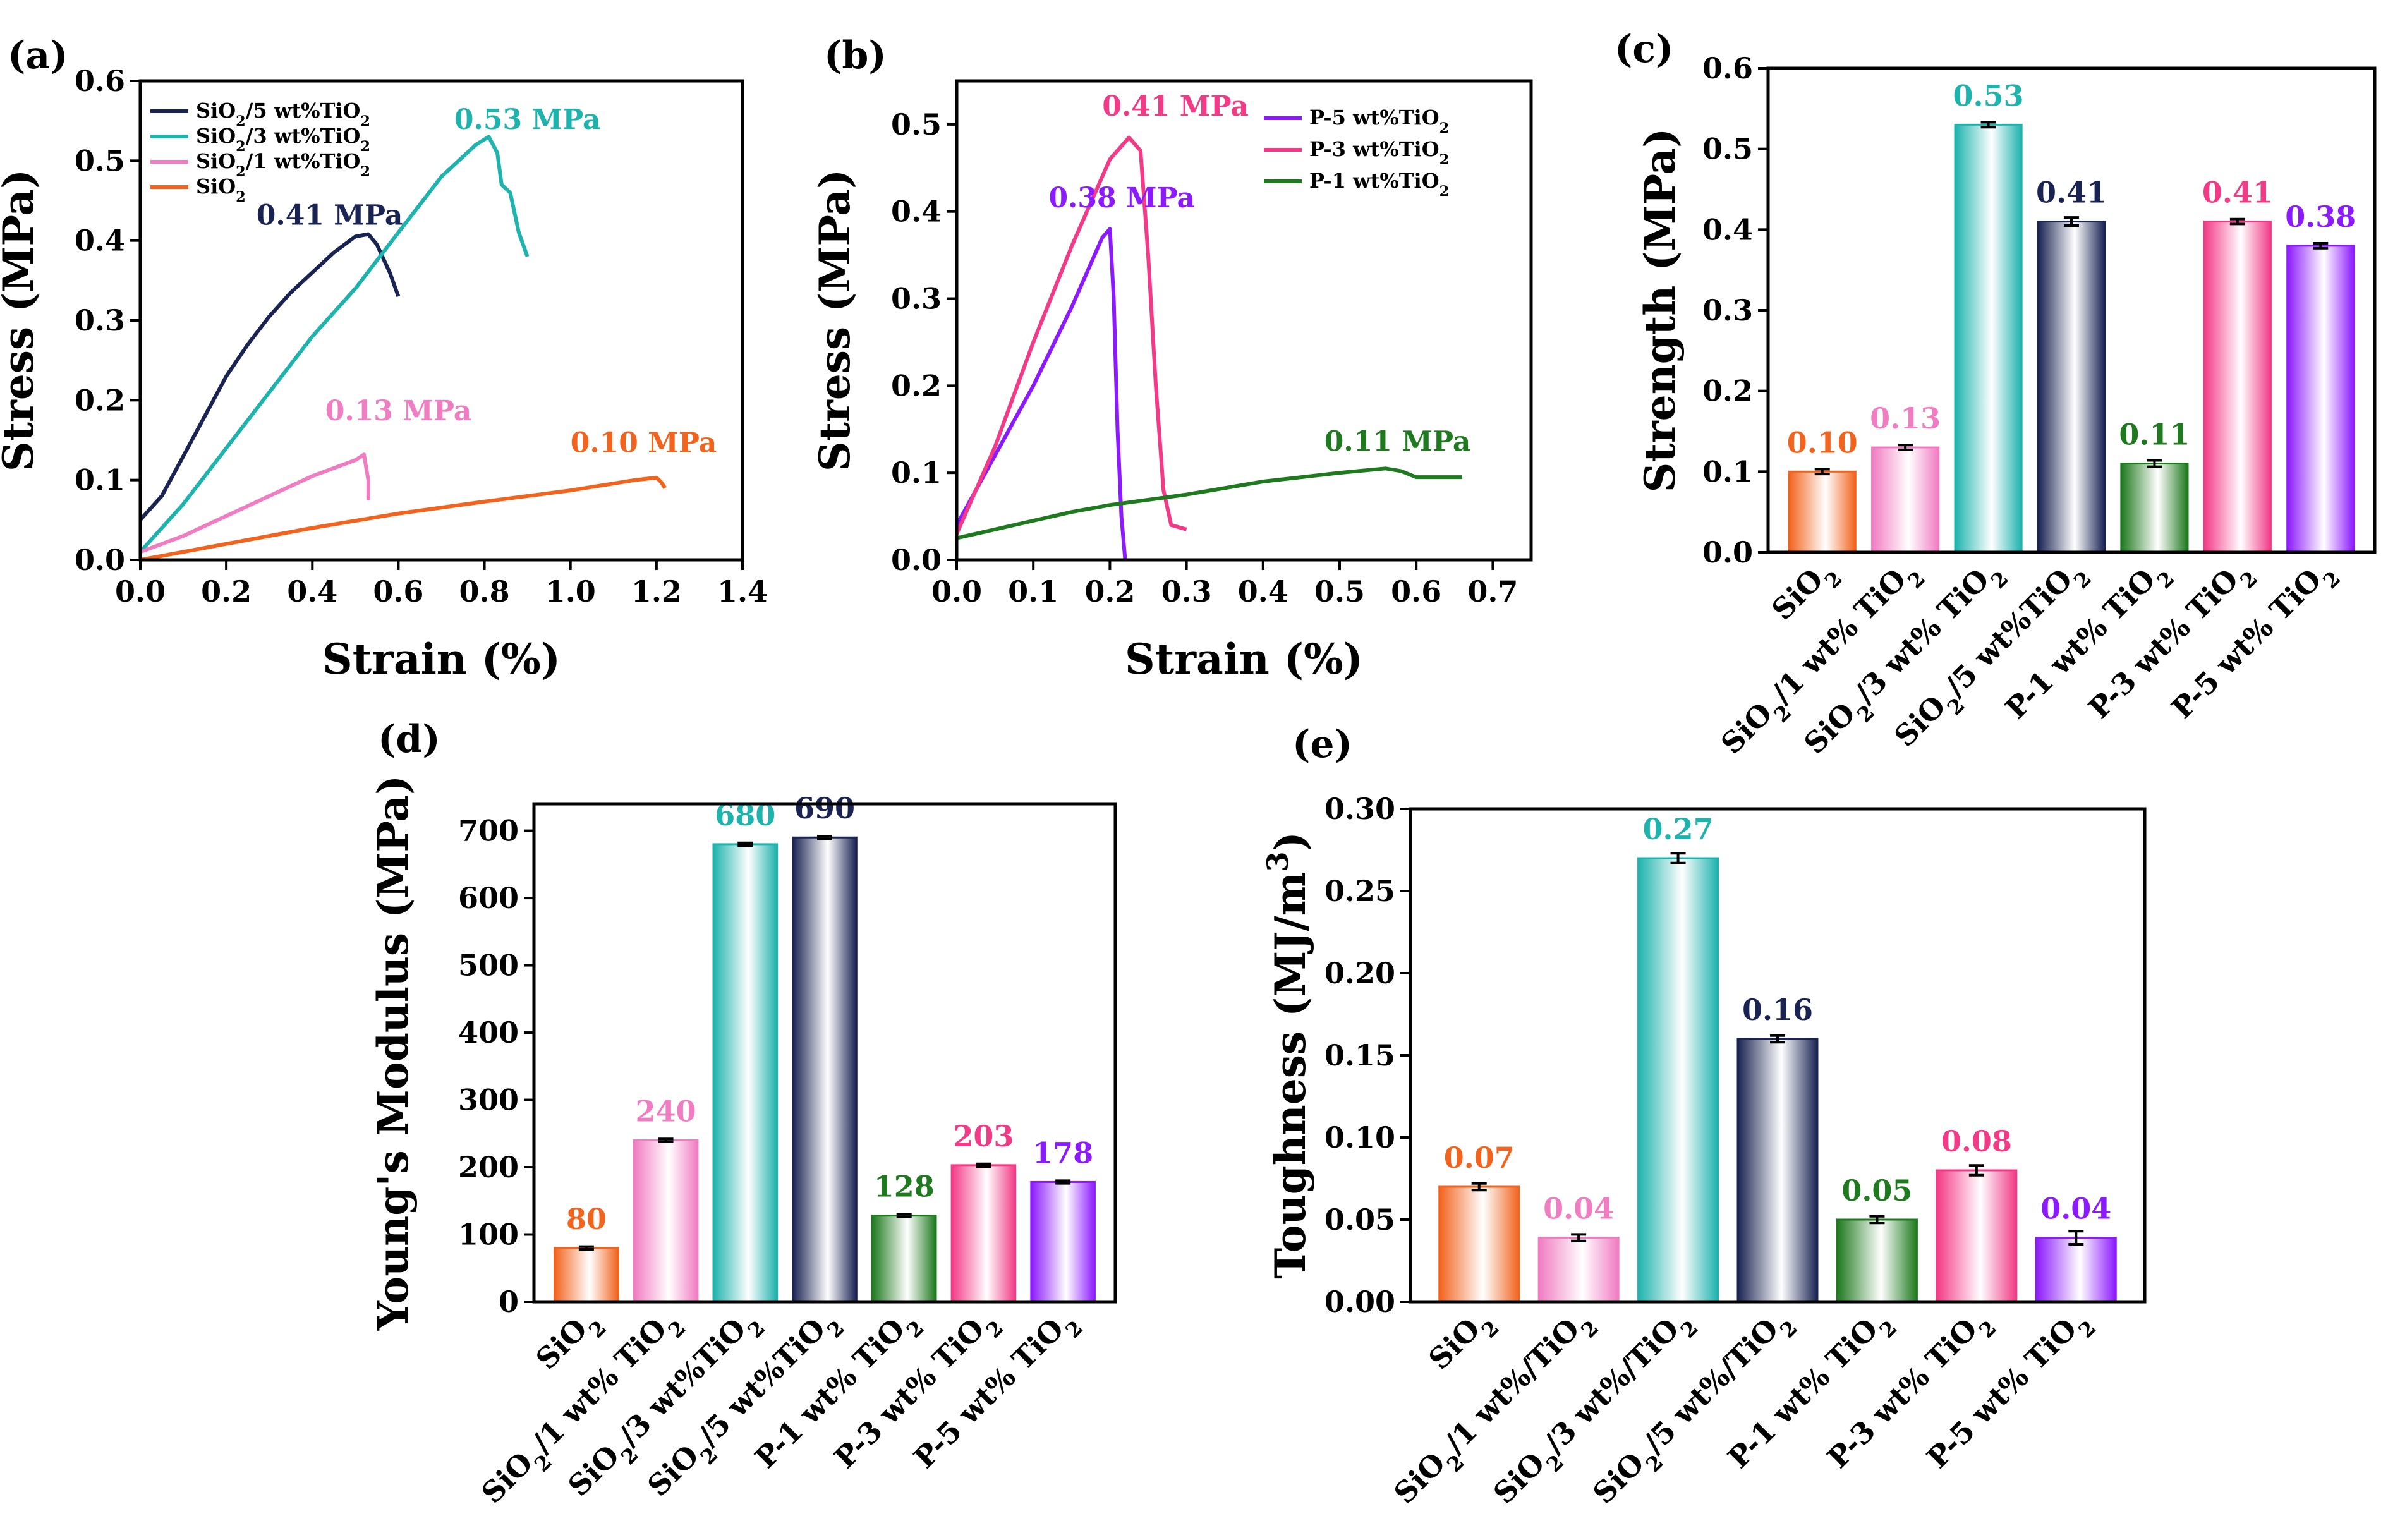 This screenshot has height=1540, width=2388. What do you see at coordinates (1359, 973) in the screenshot?
I see `y-tick-label: 0.20` at bounding box center [1359, 973].